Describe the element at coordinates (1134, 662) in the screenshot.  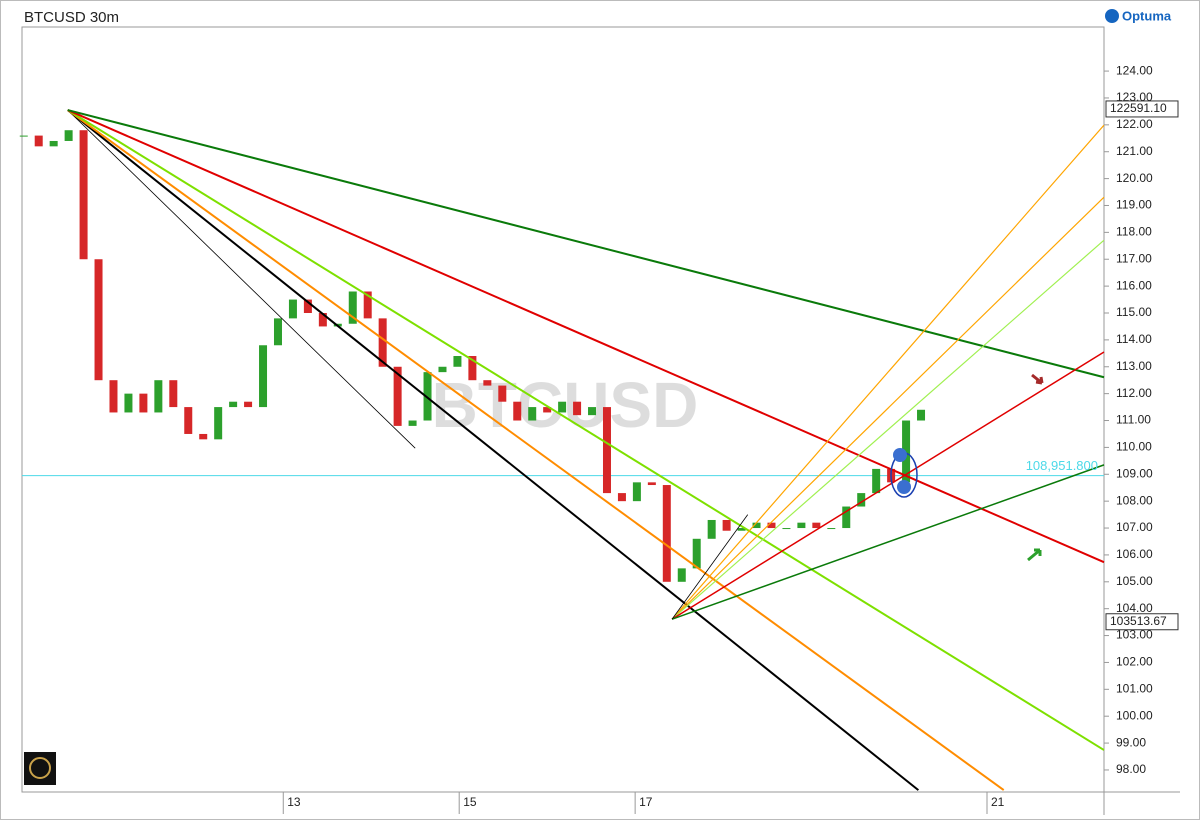
I see `y-tick-label: 102.00` at that location.